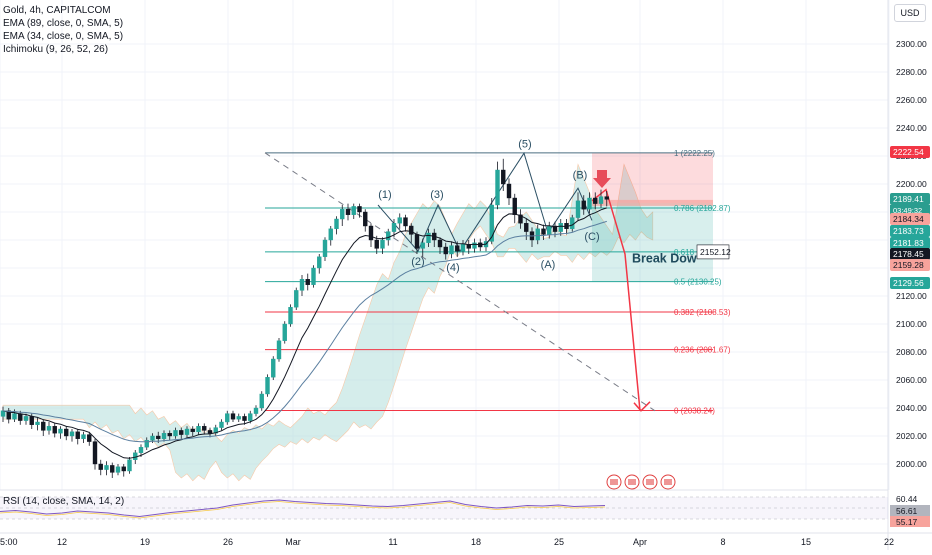 The height and width of the screenshot is (555, 932). I want to click on legend-ema-34: EMA (34, close, 0, SMA, 5), so click(63, 36).